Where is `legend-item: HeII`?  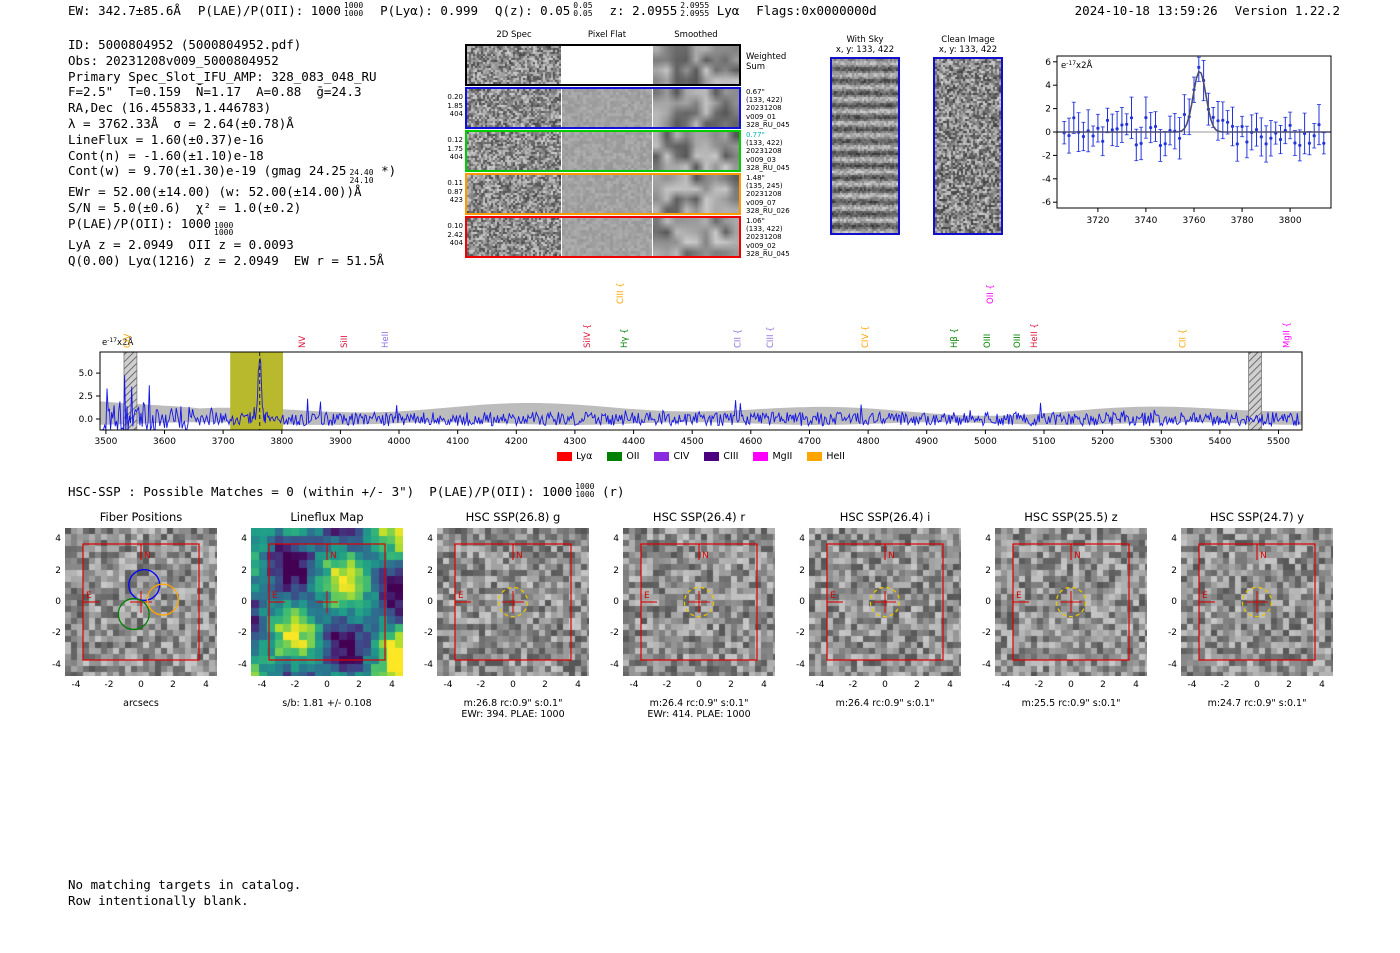 legend-item: HeII is located at coordinates (826, 456).